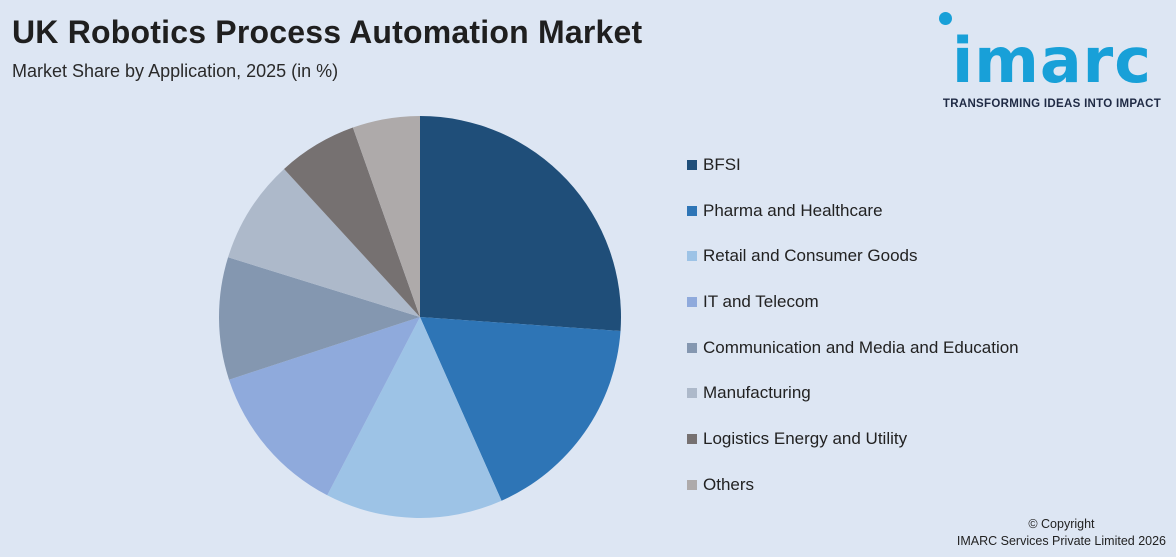  I want to click on legend-item-retail-and-consumer-goods: Retail and Consumer Goods, so click(853, 256).